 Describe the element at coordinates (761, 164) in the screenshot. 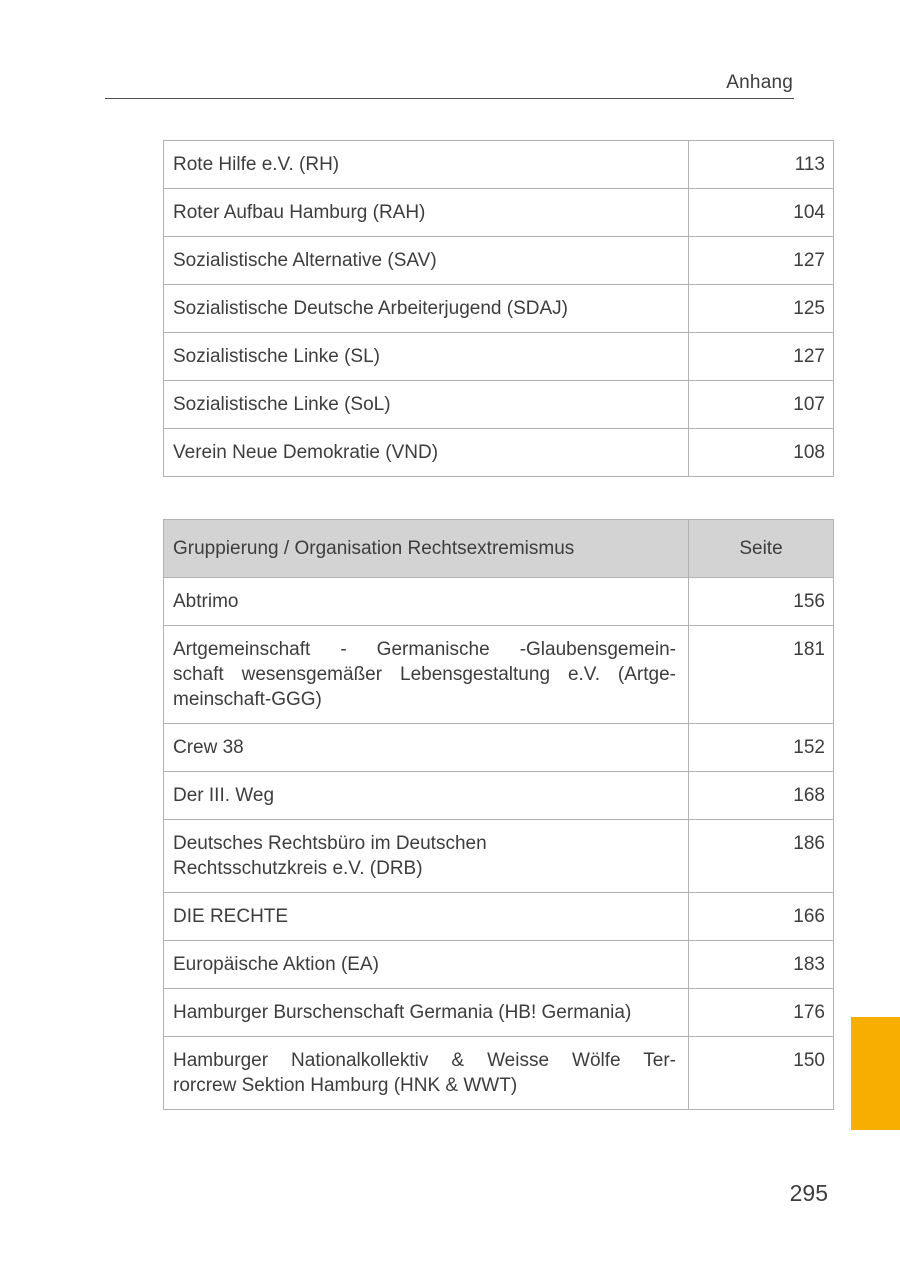

I see `page-ref-cell: 113` at that location.